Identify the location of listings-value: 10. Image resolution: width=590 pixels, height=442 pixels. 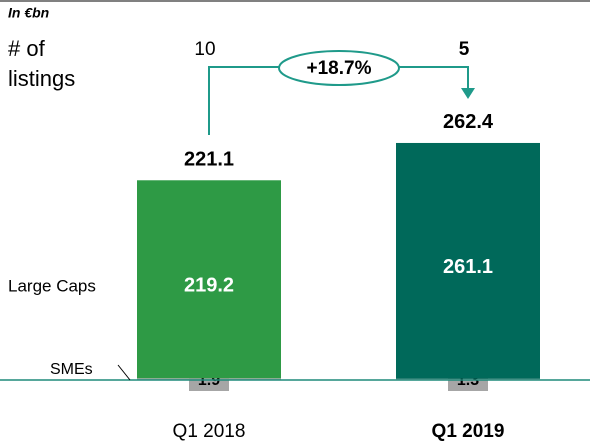
(204, 49).